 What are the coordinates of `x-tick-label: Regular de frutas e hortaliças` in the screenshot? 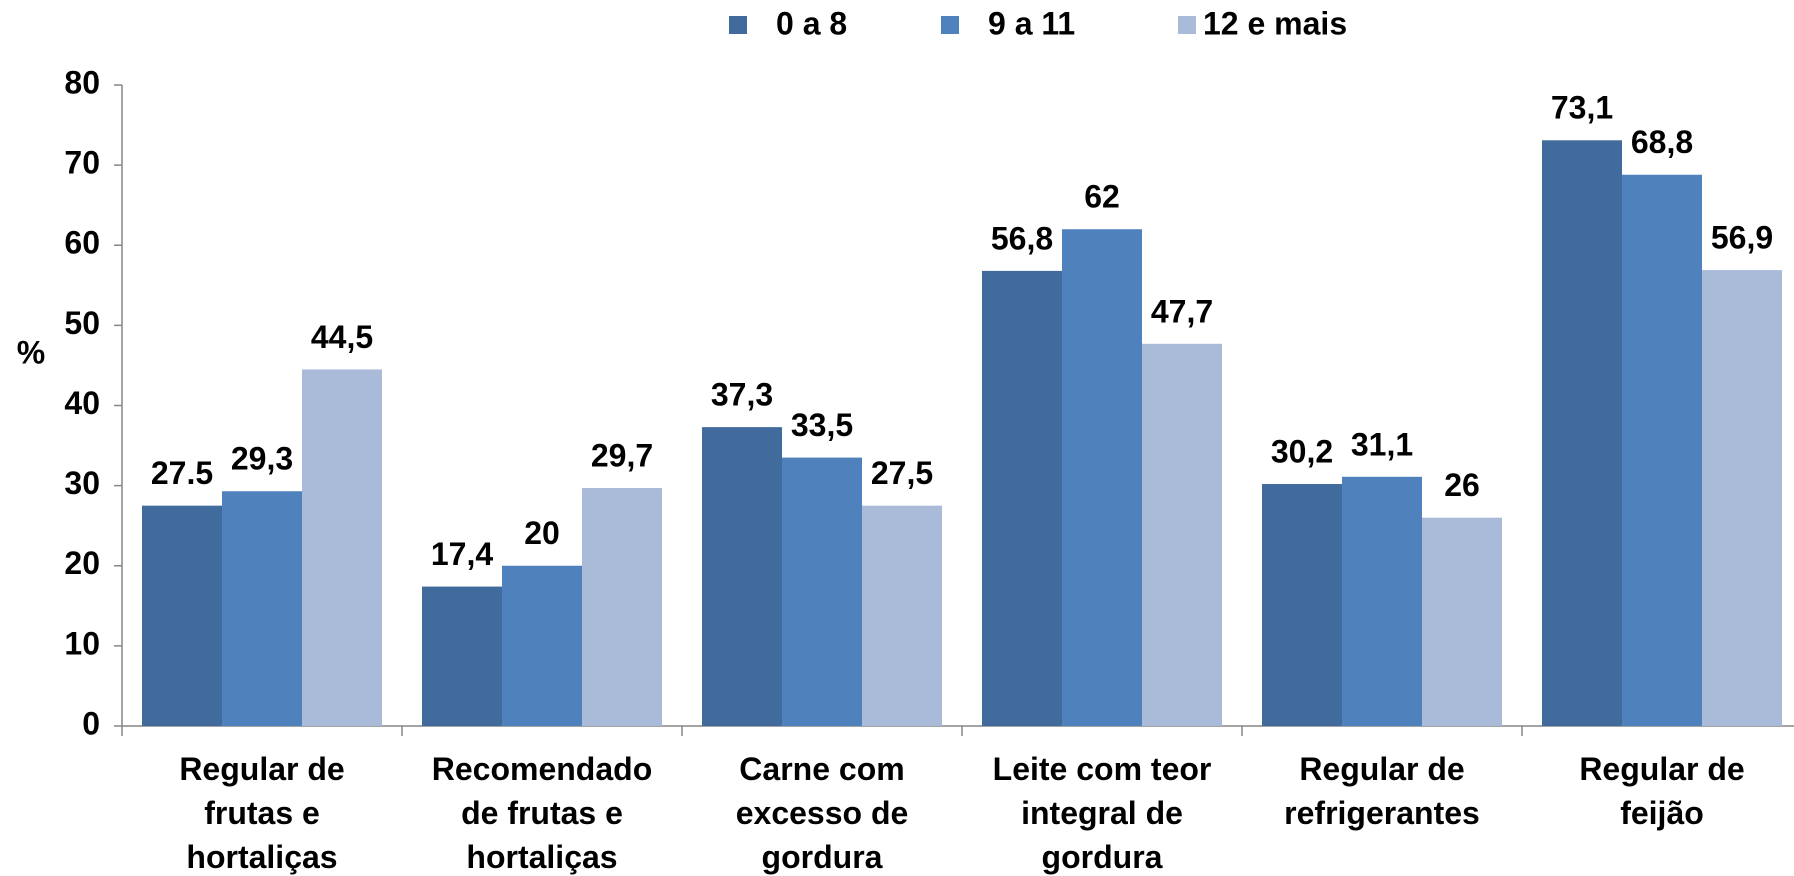 It's located at (261, 813).